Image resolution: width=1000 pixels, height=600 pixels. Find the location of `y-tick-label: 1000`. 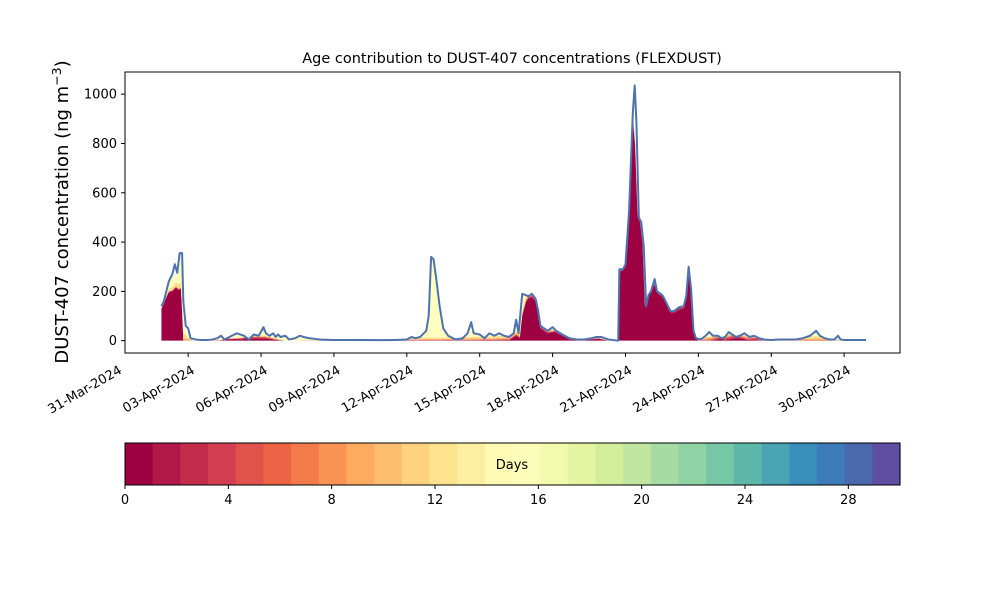

y-tick-label: 1000 is located at coordinates (100, 95).